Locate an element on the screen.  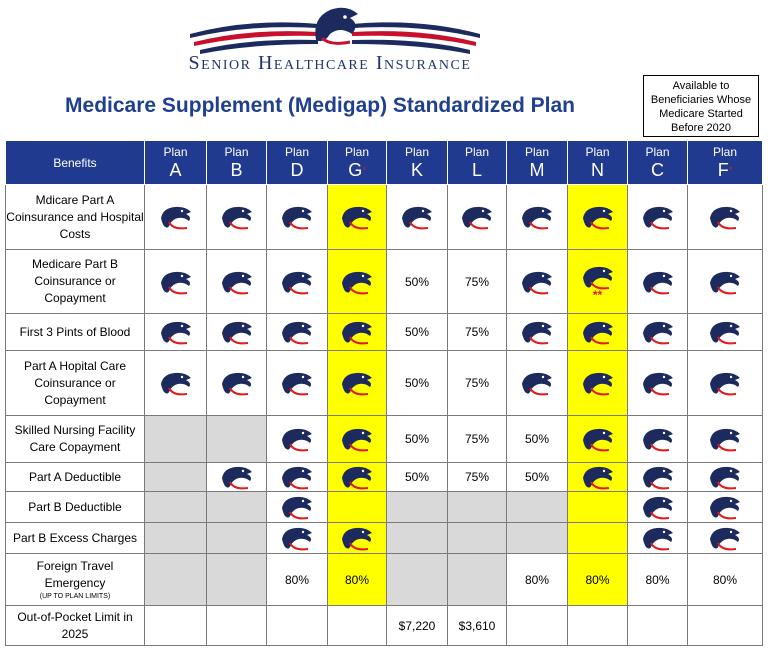
plan-header-g: Plan G* is located at coordinates (357, 162).